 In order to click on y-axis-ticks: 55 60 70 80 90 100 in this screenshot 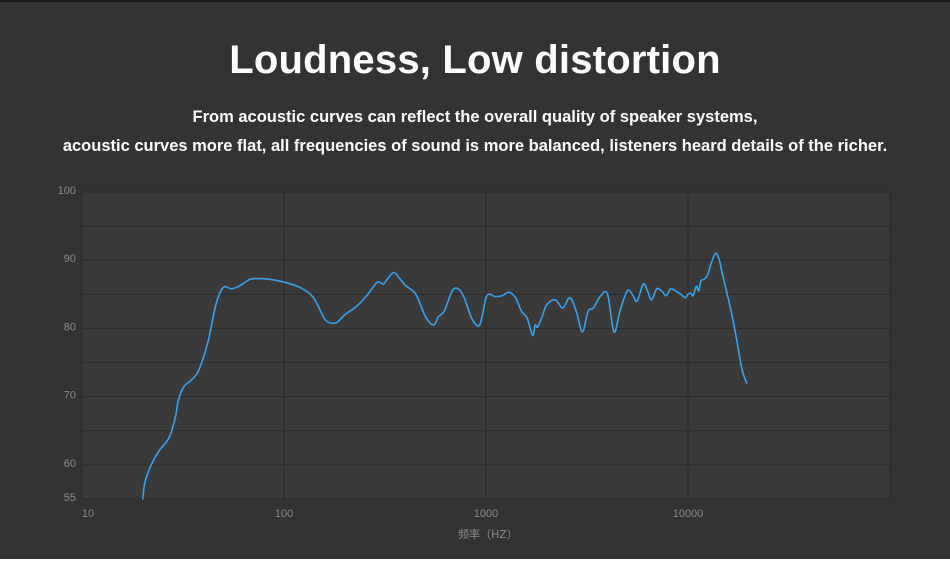, I will do `click(67, 344)`.